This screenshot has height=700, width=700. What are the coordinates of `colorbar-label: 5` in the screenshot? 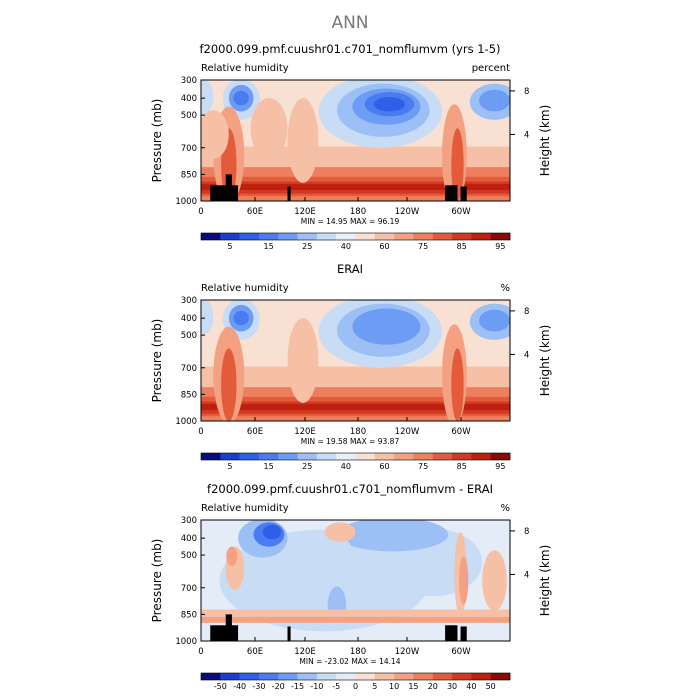 It's located at (374, 686).